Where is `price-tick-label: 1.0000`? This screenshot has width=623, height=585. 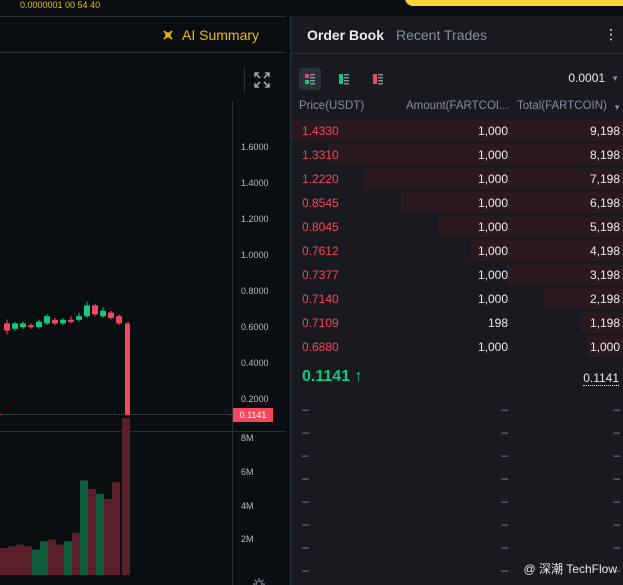 price-tick-label: 1.0000 is located at coordinates (255, 255).